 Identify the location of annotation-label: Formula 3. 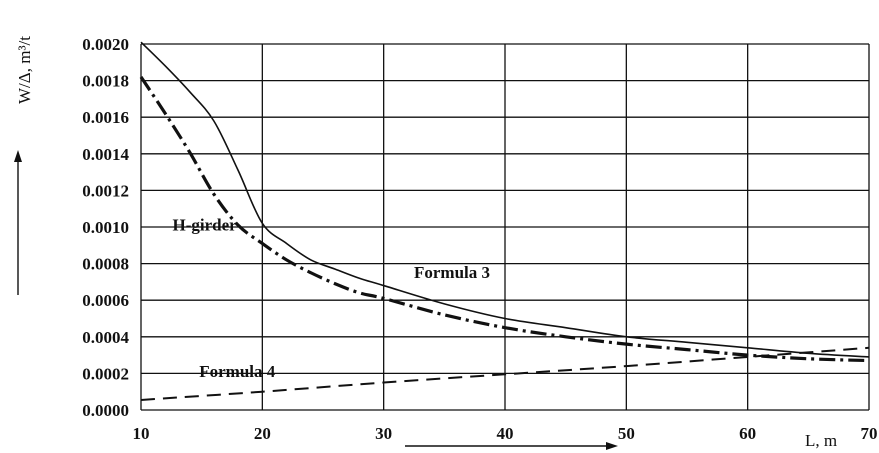
(452, 272).